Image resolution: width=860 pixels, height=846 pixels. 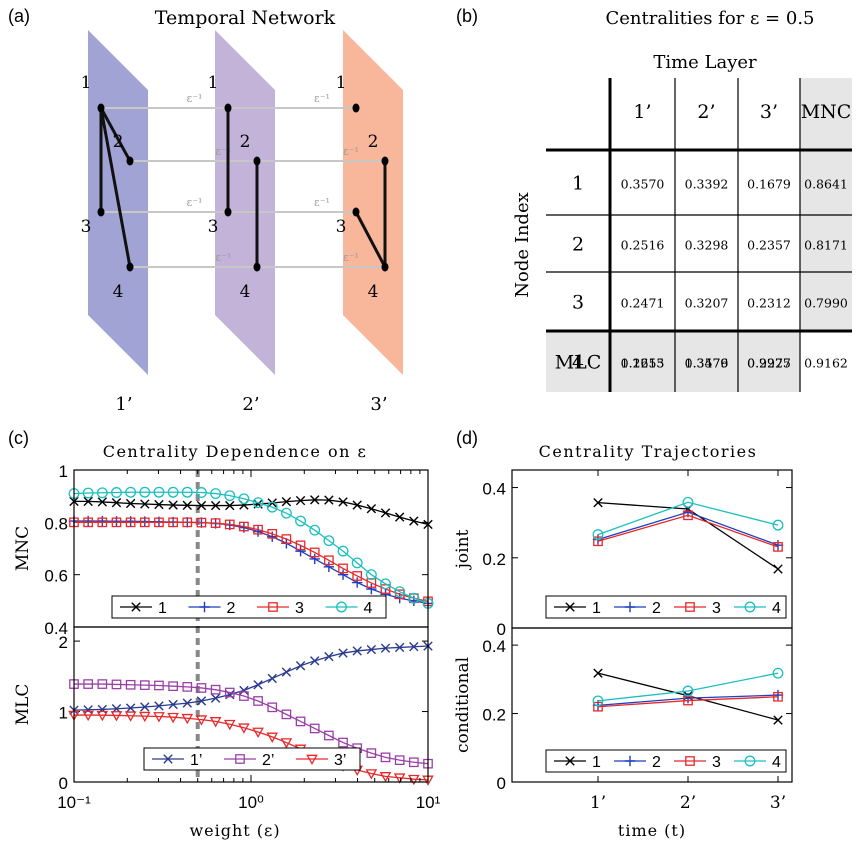 What do you see at coordinates (251, 802) in the screenshot?
I see `x-tick-label: 10⁰` at bounding box center [251, 802].